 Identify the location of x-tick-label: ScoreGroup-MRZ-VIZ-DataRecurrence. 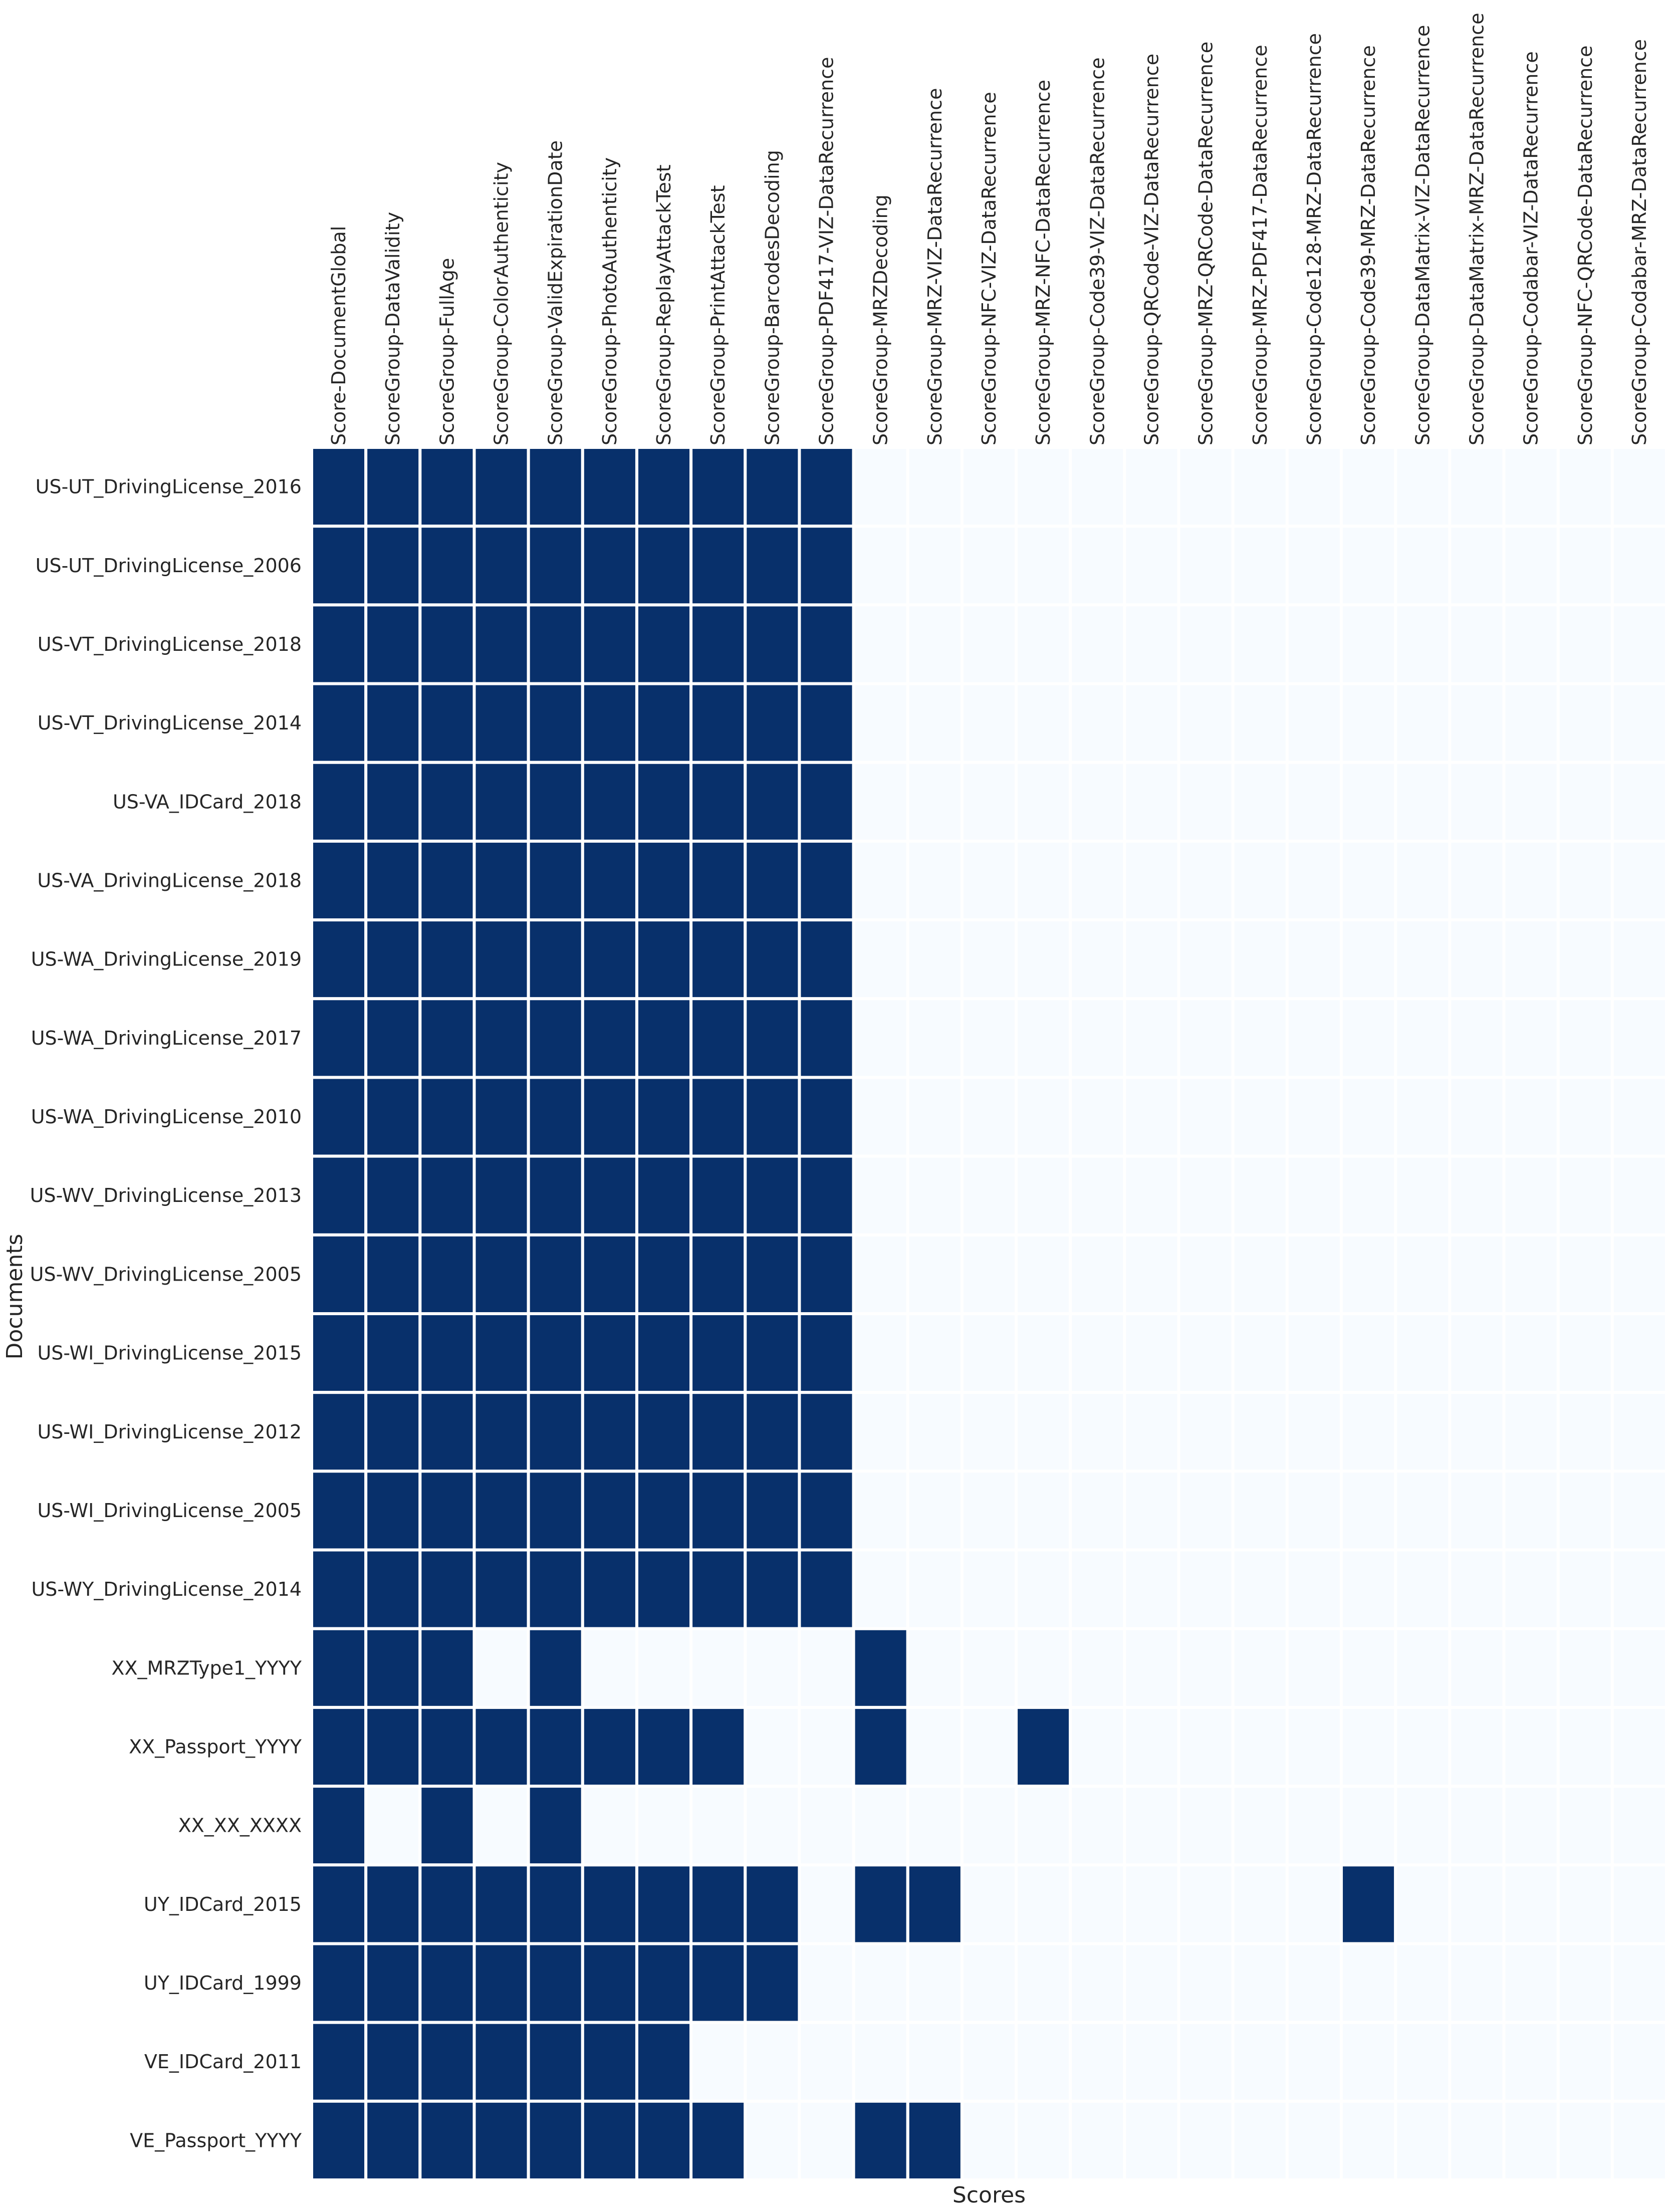
(935, 267).